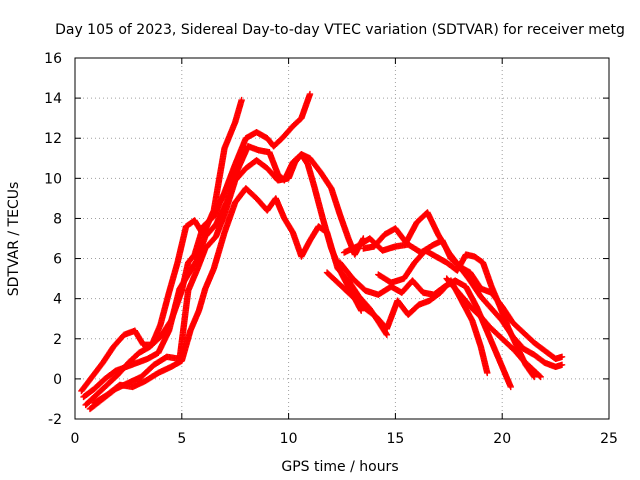  I want to click on y-tick-label: 10, so click(53, 179).